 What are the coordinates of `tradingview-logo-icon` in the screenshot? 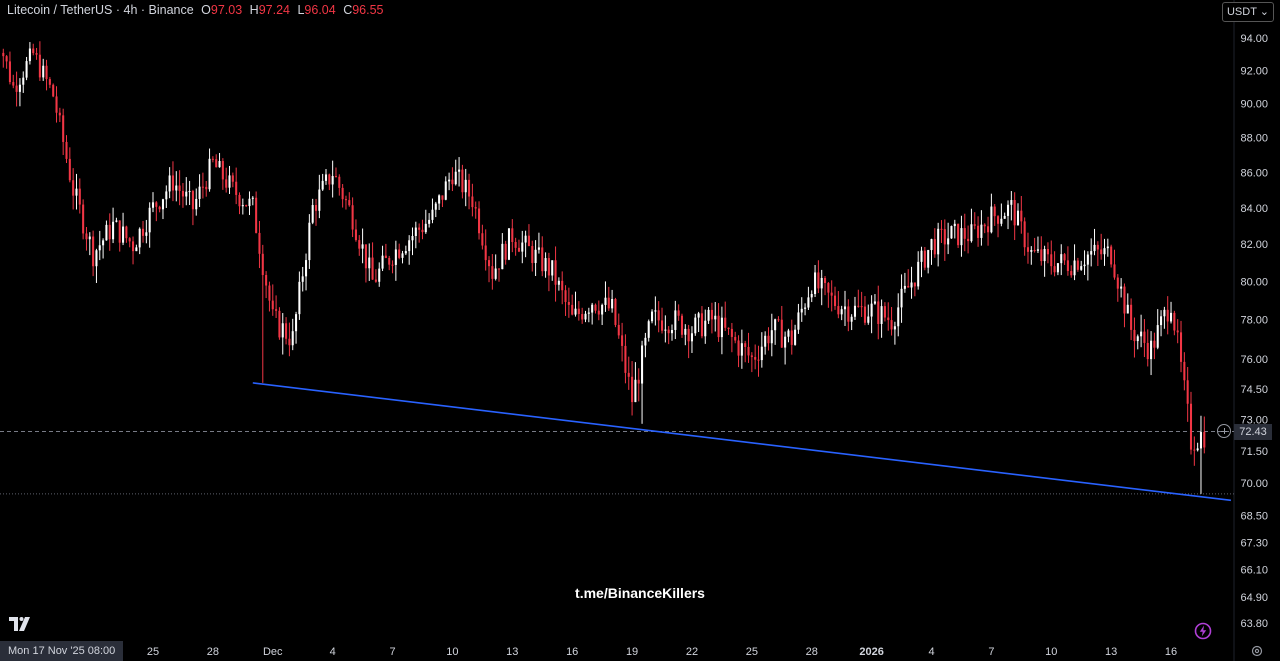 It's located at (21, 624).